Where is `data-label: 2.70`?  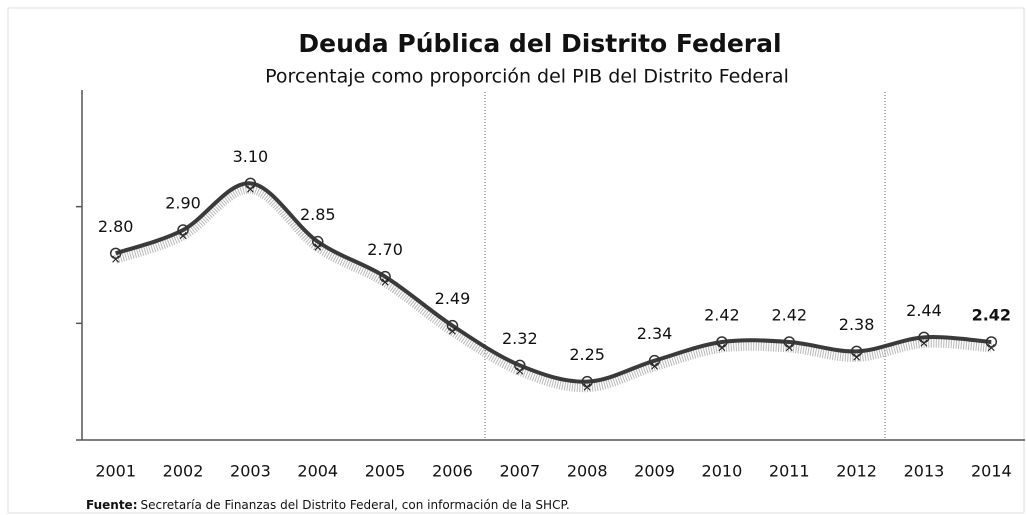
data-label: 2.70 is located at coordinates (385, 249).